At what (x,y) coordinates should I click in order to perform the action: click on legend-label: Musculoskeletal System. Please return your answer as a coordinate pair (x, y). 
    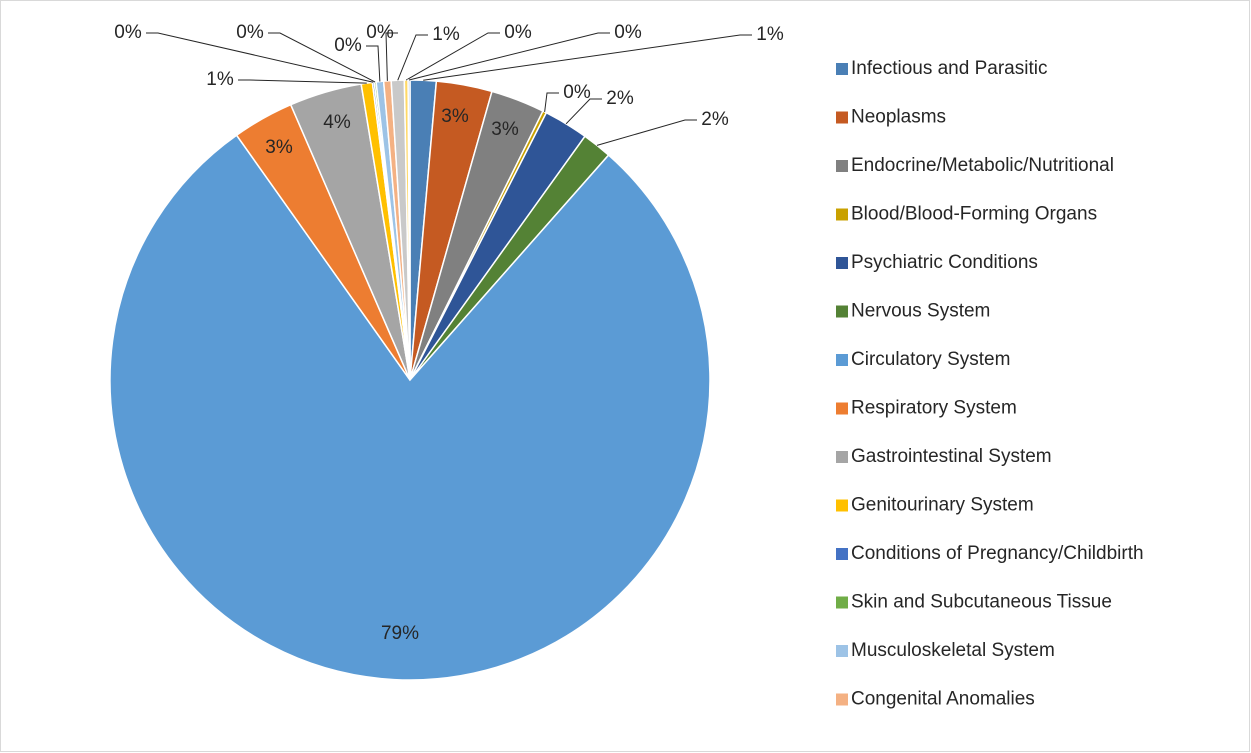
    Looking at the image, I should click on (953, 650).